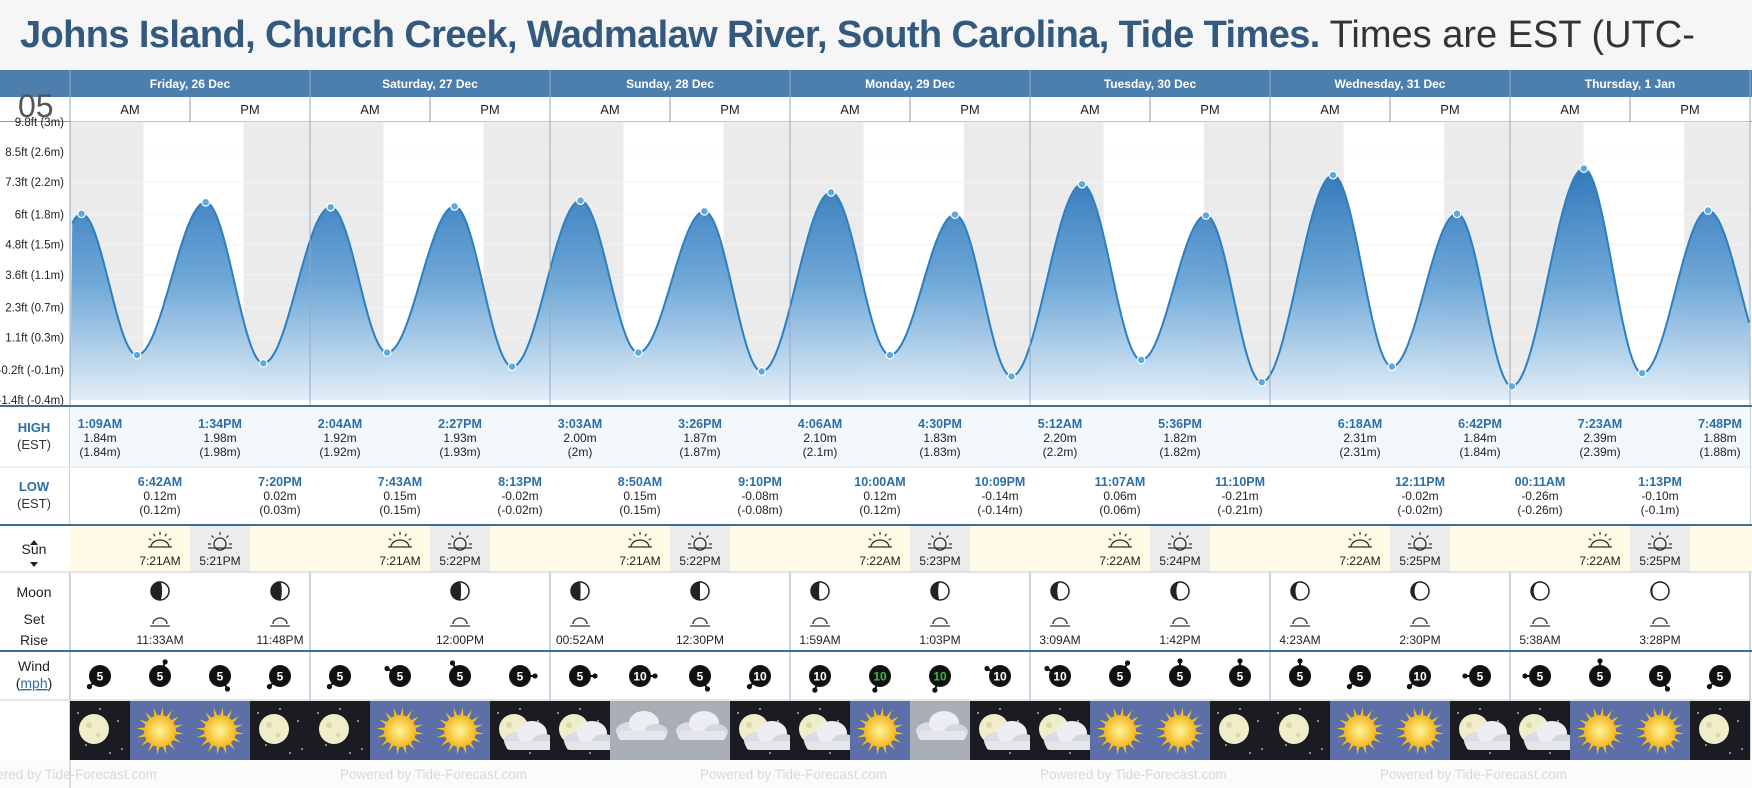  Describe the element at coordinates (1063, 730) in the screenshot. I see `weather-moon-cloud-icon` at that location.